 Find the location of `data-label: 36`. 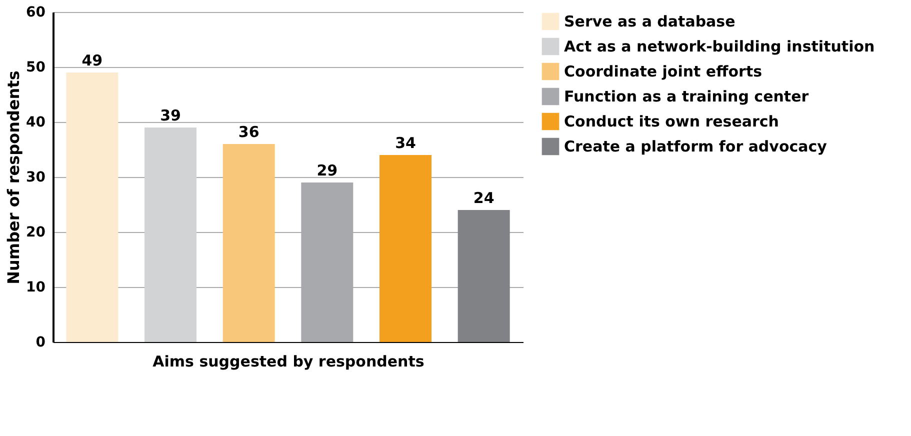

data-label: 36 is located at coordinates (249, 132).